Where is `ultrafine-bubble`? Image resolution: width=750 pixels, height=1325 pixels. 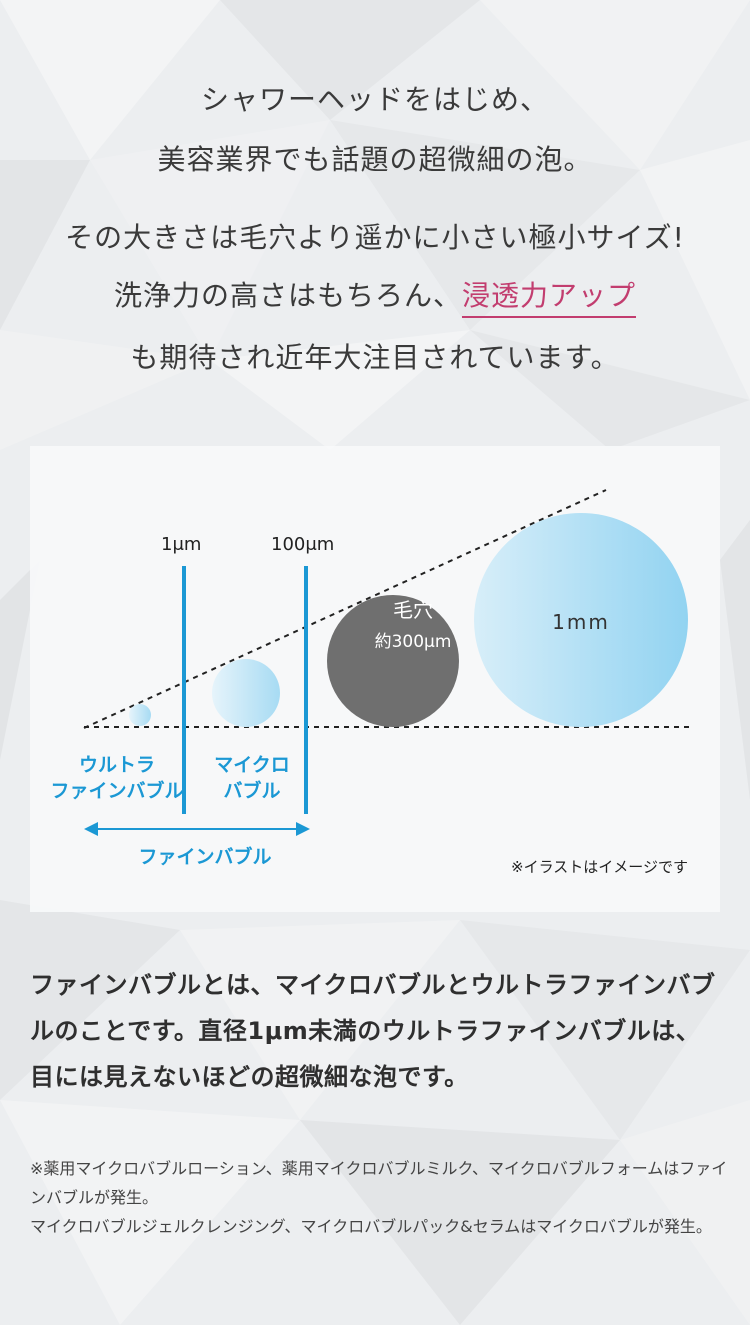
ultrafine-bubble is located at coordinates (140, 715).